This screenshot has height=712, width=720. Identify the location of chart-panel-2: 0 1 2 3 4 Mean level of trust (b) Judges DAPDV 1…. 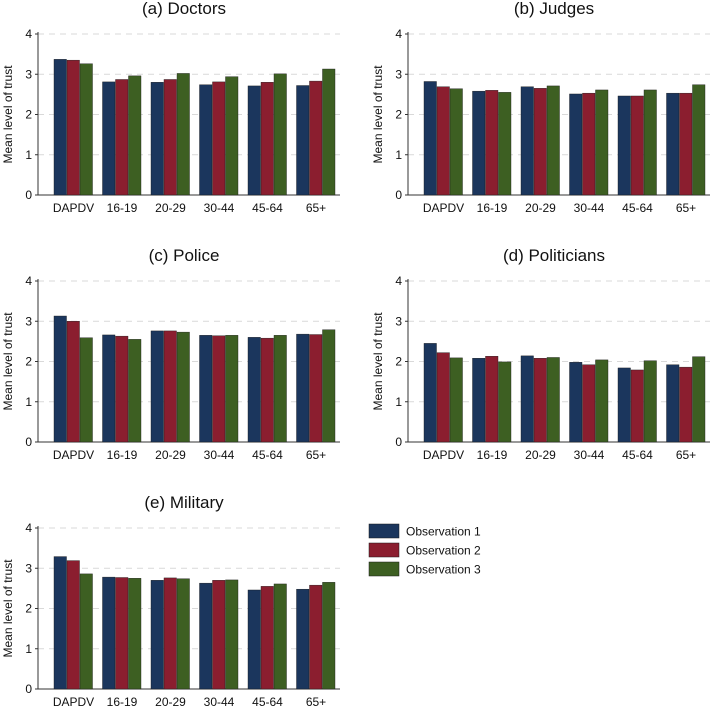
(540, 107).